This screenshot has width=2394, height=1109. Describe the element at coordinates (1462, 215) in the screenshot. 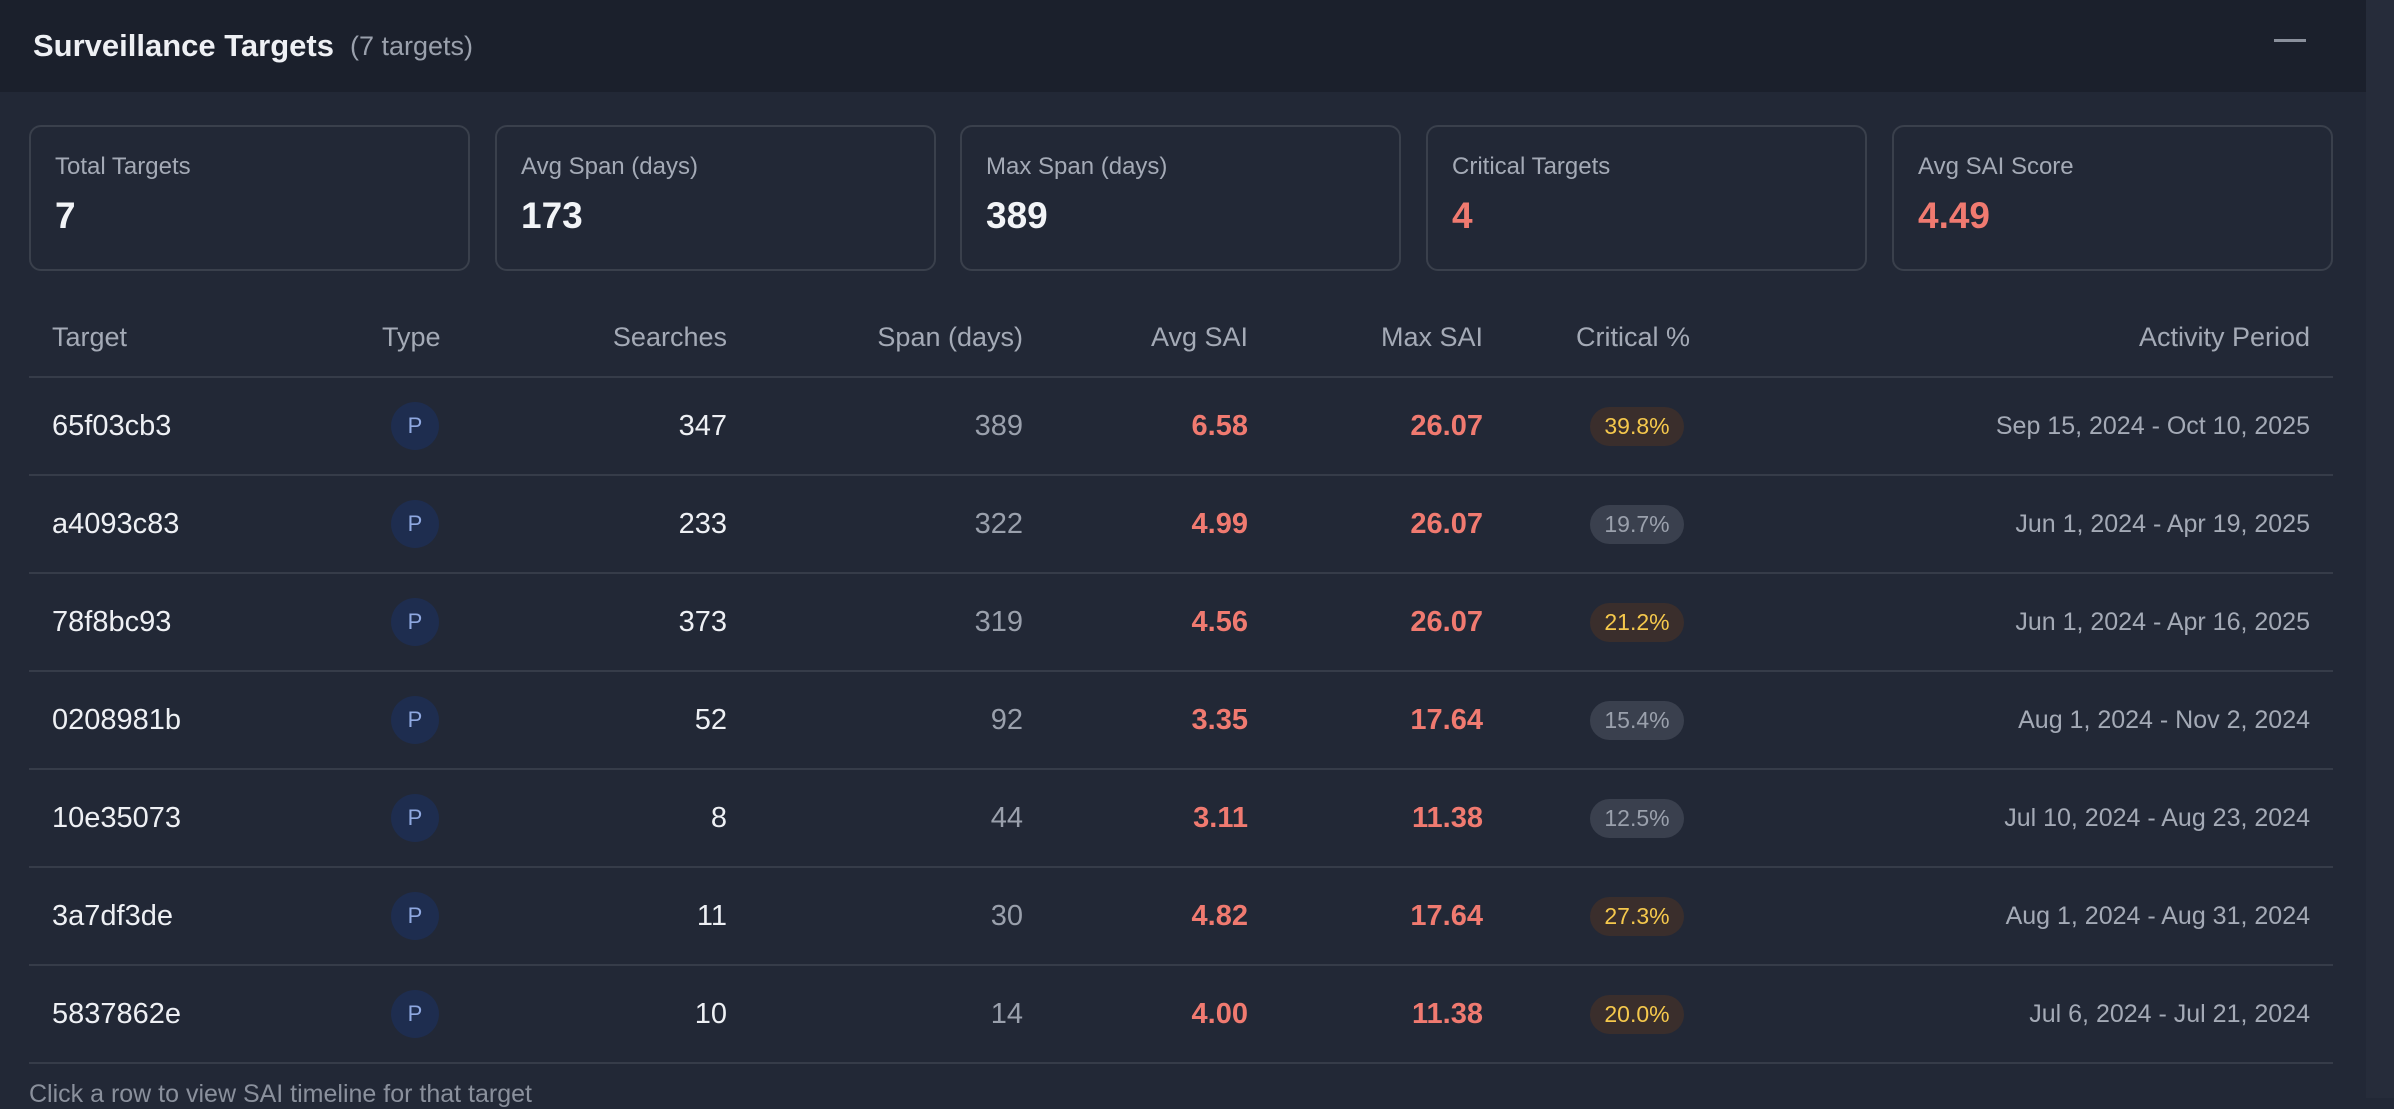

I see `stat-value: 4` at that location.